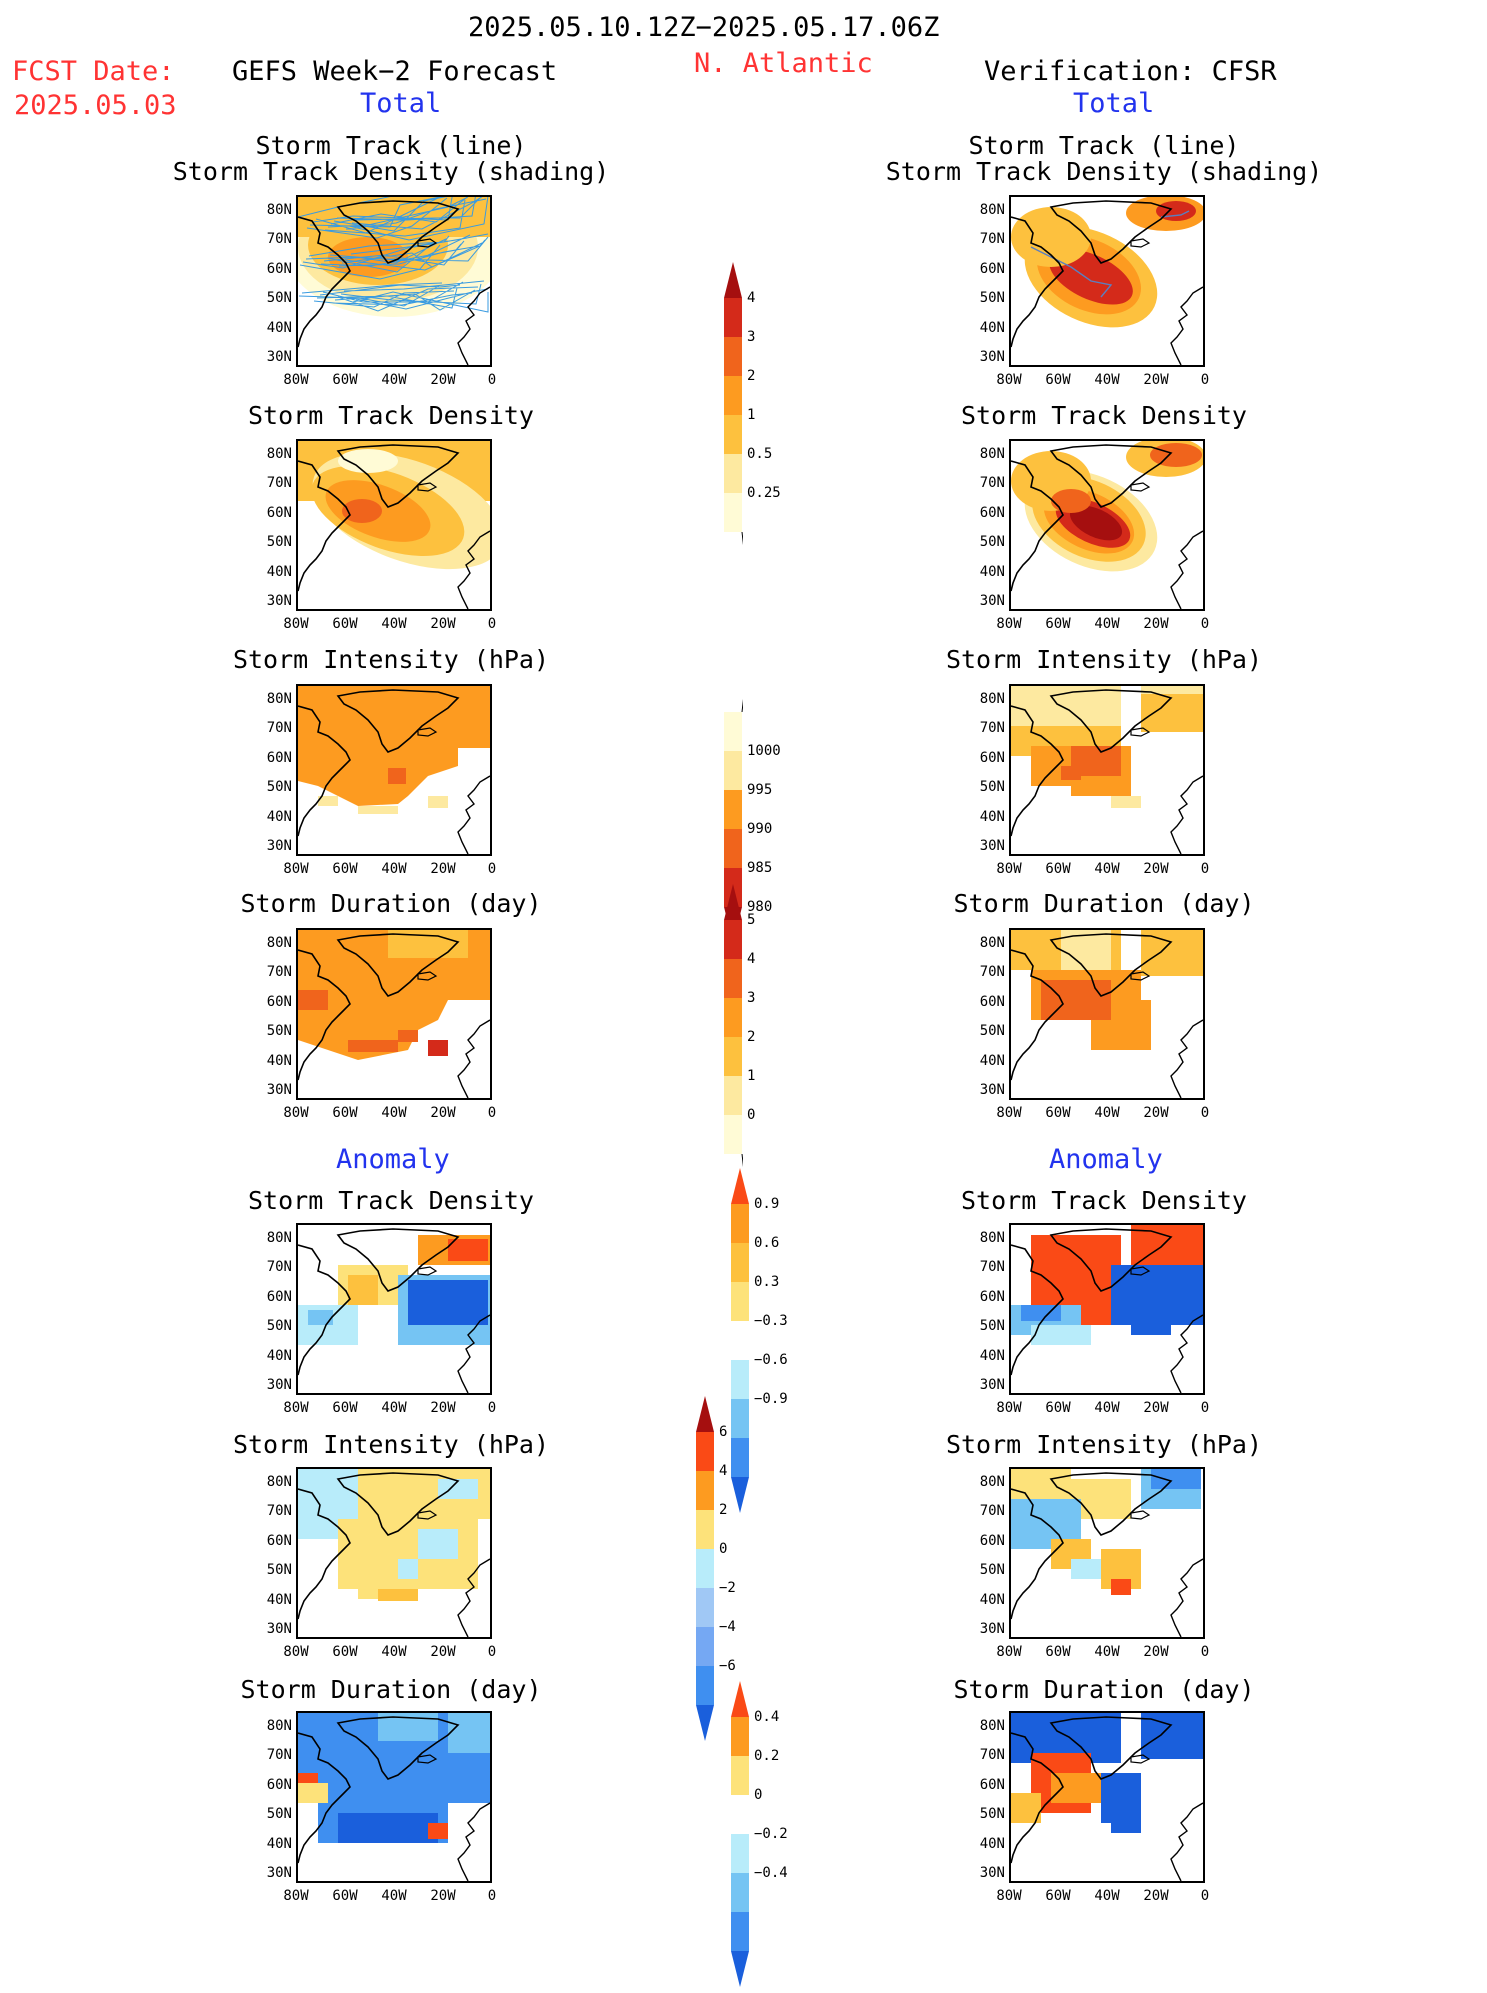 This screenshot has width=1487, height=1993. Describe the element at coordinates (394, 1797) in the screenshot. I see `map-anom-duration-left` at that location.